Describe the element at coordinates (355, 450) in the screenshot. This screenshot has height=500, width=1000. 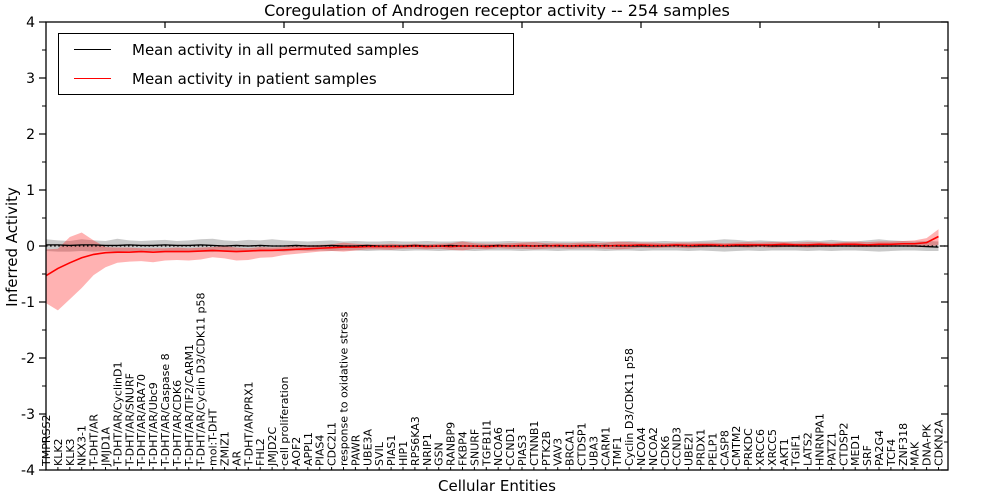
I see `x-category-label: PAWR` at that location.